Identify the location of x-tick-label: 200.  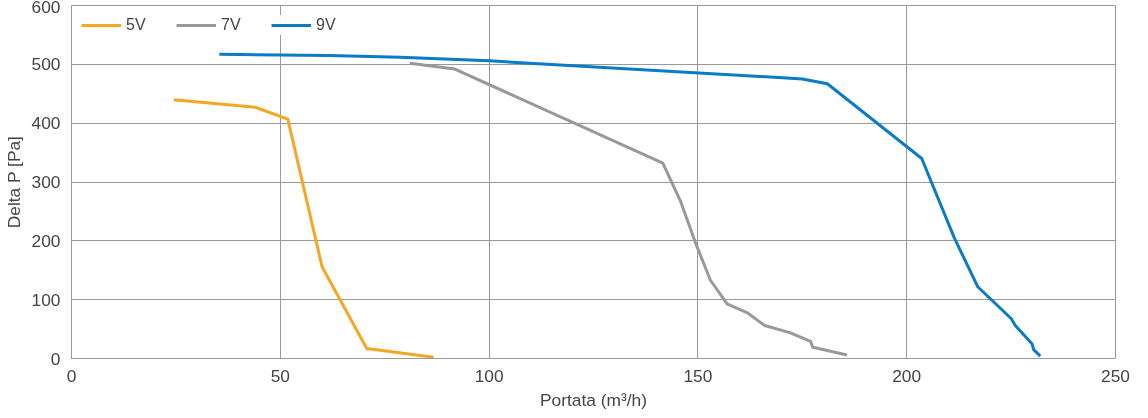
(907, 375).